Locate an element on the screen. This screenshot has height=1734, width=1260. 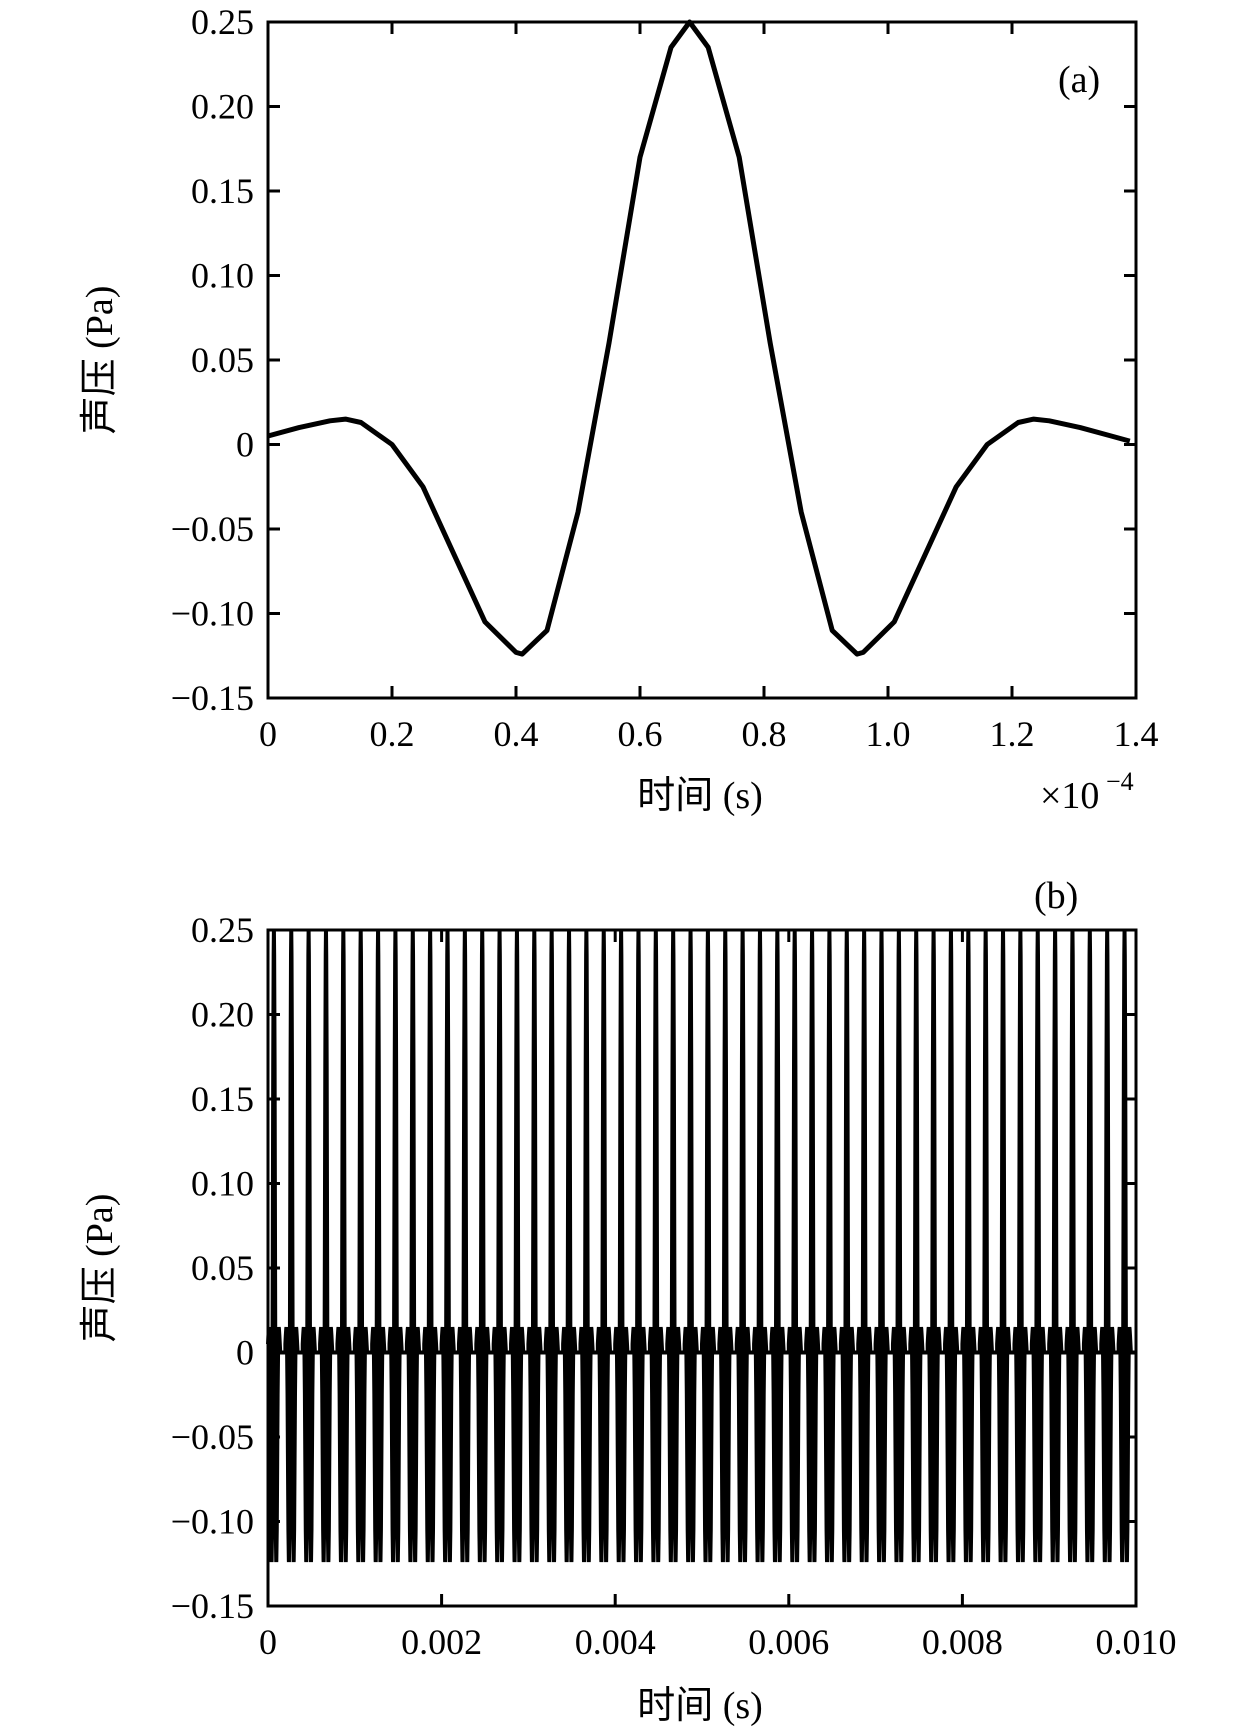
x-tick-label-a: 0.4 is located at coordinates (516, 734).